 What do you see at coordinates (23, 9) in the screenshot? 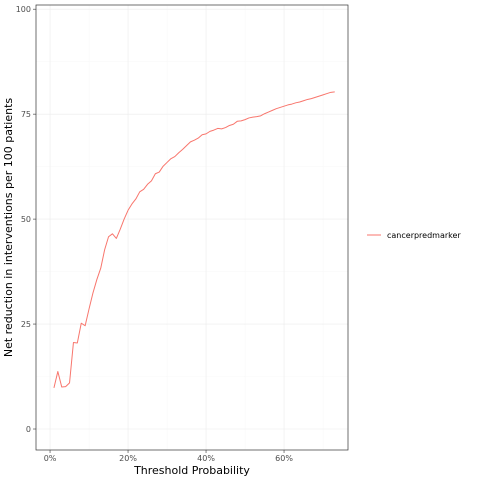
I see `y-tick-label: 100` at bounding box center [23, 9].